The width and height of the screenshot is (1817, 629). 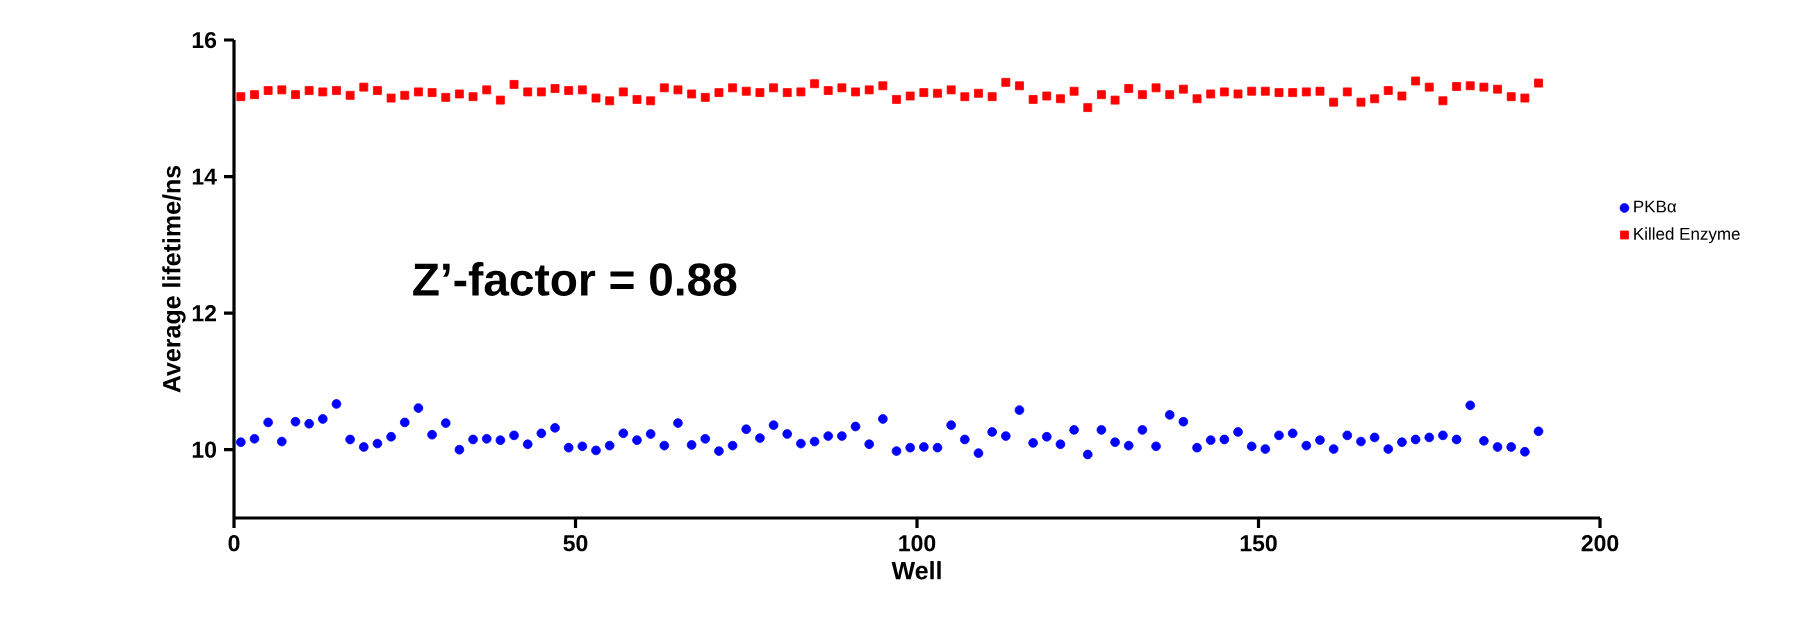 What do you see at coordinates (1655, 206) in the screenshot?
I see `legend-label: PKBα` at bounding box center [1655, 206].